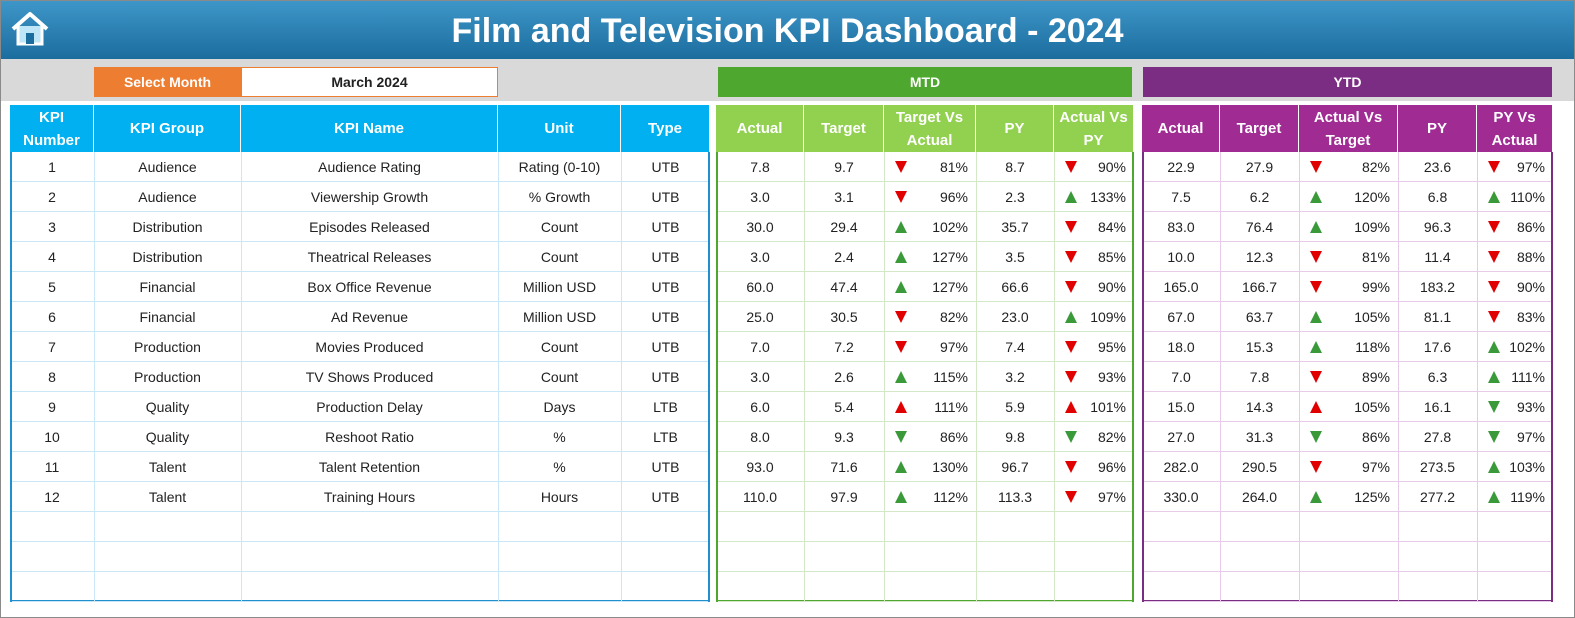 The width and height of the screenshot is (1575, 618). What do you see at coordinates (1015, 227) in the screenshot?
I see `cell-value: 35.7` at bounding box center [1015, 227].